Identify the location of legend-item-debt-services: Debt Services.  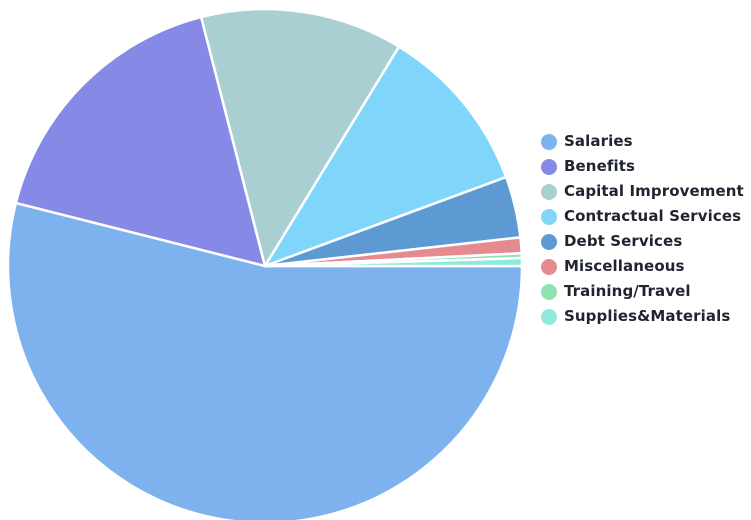
(645, 241).